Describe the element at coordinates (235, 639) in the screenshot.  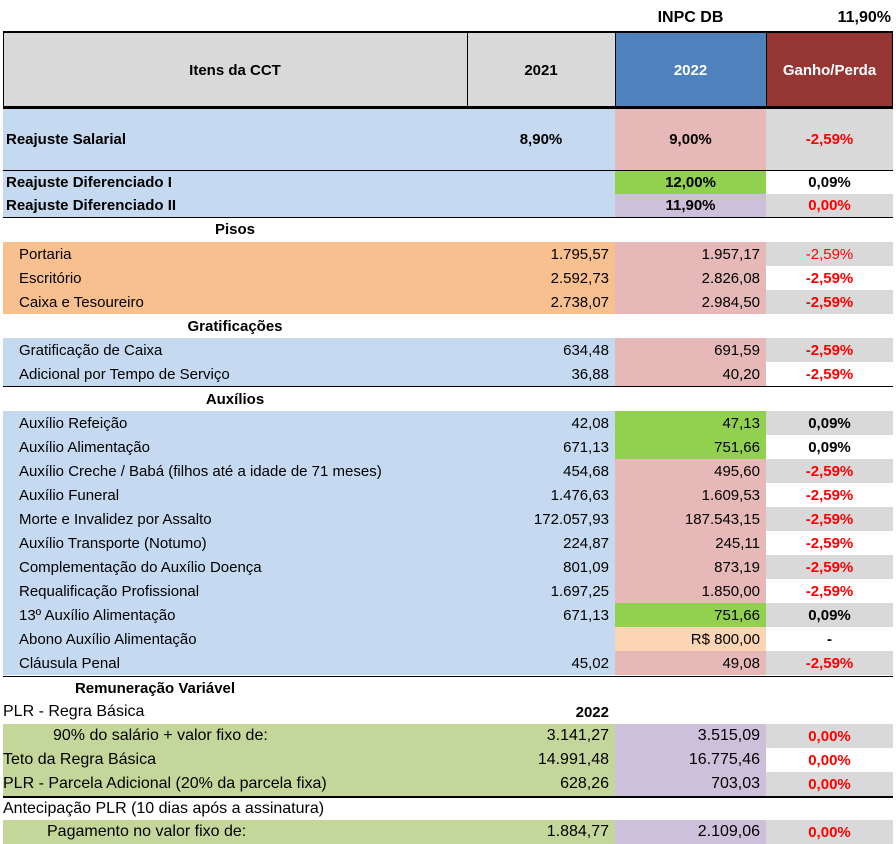
I see `row-label: Abono Auxílio Alimentação` at that location.